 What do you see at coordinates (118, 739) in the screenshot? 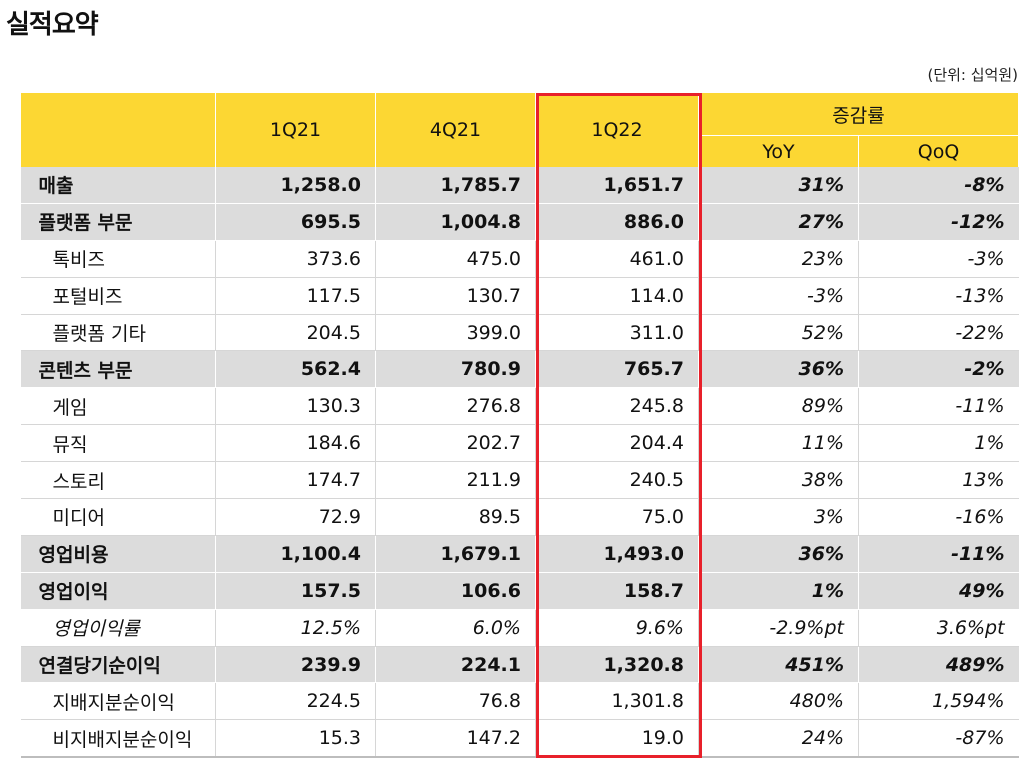
I see `row-label: 비지배지분순이익` at bounding box center [118, 739].